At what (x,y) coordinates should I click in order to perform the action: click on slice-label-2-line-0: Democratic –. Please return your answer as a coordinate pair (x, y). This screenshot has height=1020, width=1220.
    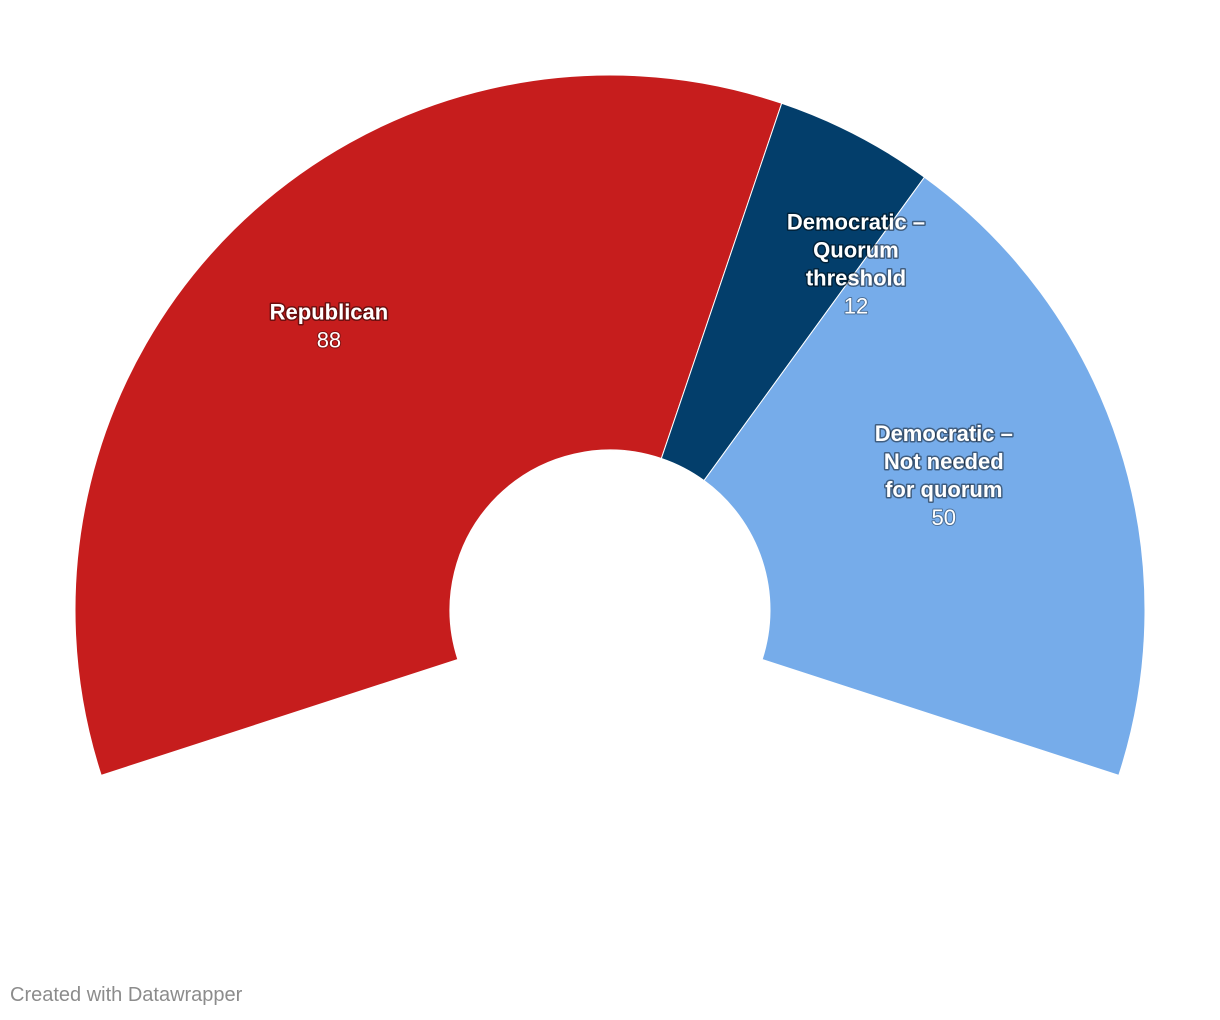
    Looking at the image, I should click on (944, 433).